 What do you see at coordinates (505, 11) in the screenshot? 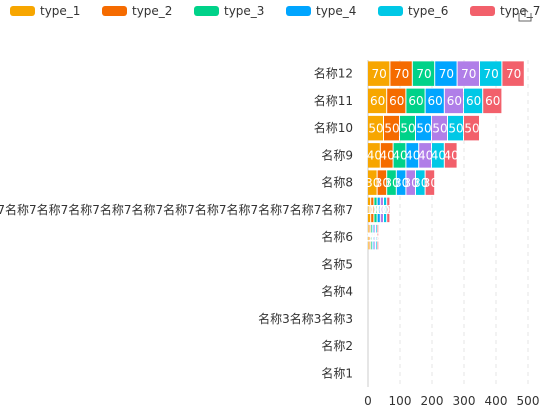
I see `legend-item-type_7: type_7` at bounding box center [505, 11].